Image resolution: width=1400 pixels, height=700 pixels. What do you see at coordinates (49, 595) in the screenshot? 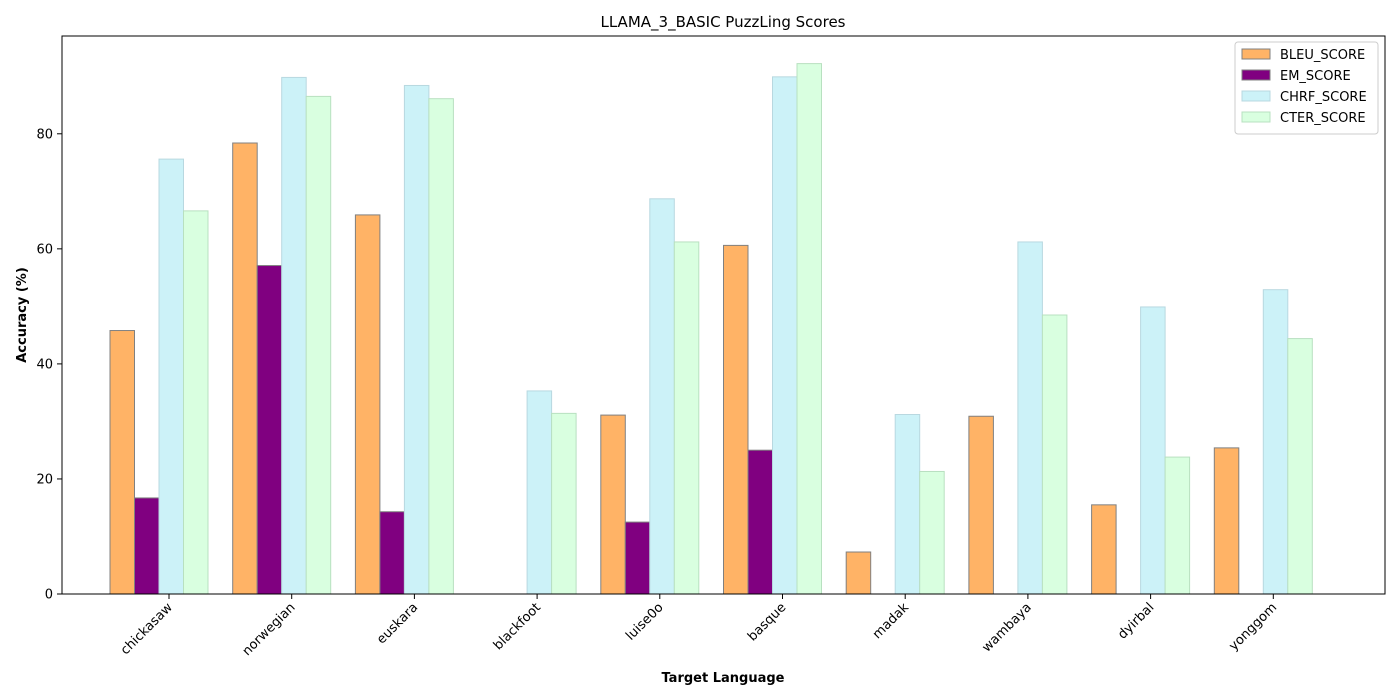
I see `y-tick-label: 0` at bounding box center [49, 595].